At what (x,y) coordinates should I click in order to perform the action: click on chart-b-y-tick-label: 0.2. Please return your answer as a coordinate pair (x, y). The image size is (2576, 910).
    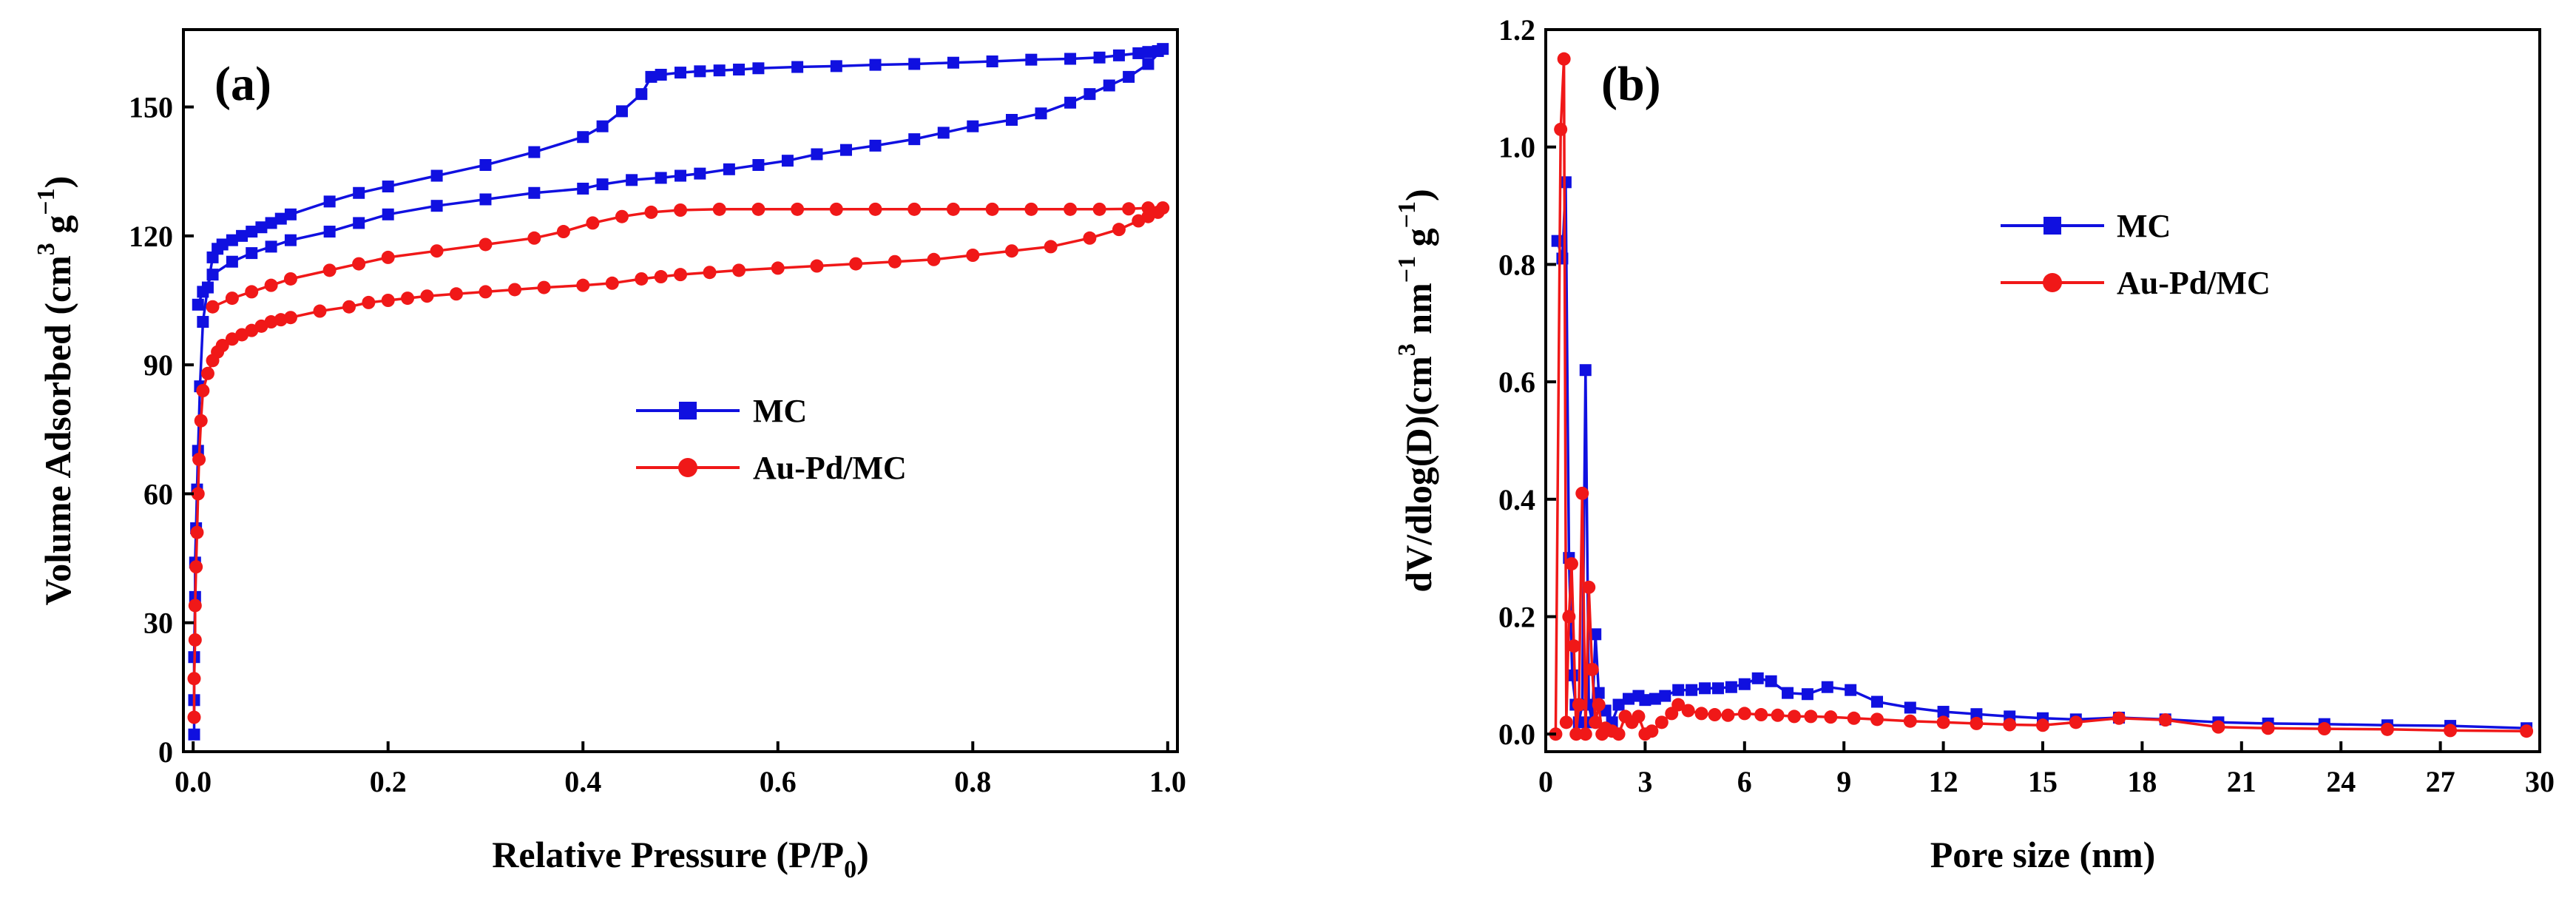
    Looking at the image, I should click on (1516, 617).